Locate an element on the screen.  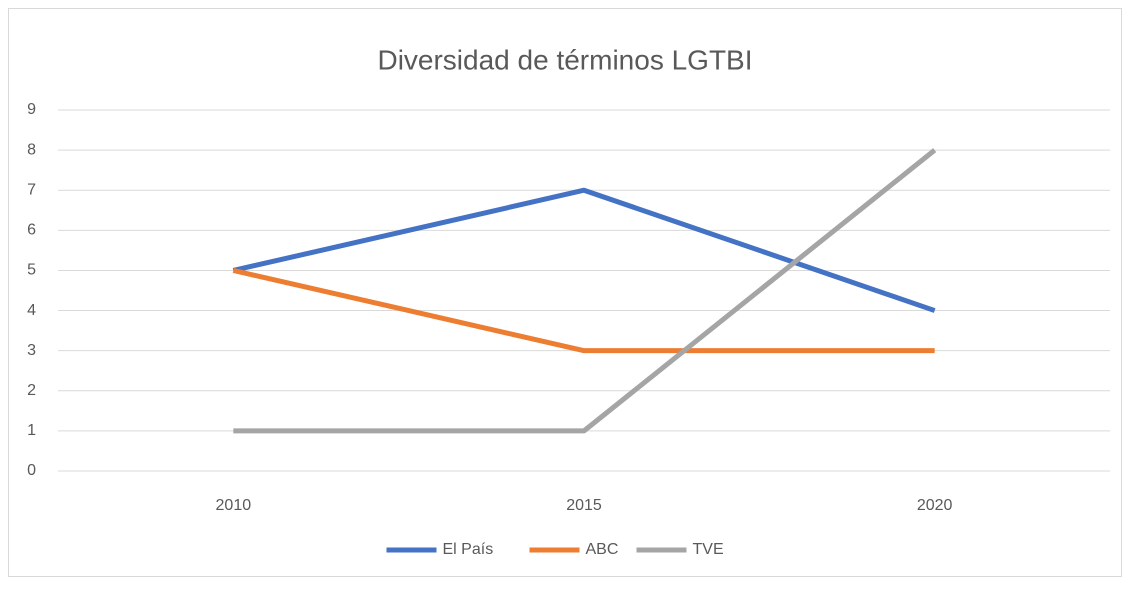
y-tick-label: 5 is located at coordinates (31, 270).